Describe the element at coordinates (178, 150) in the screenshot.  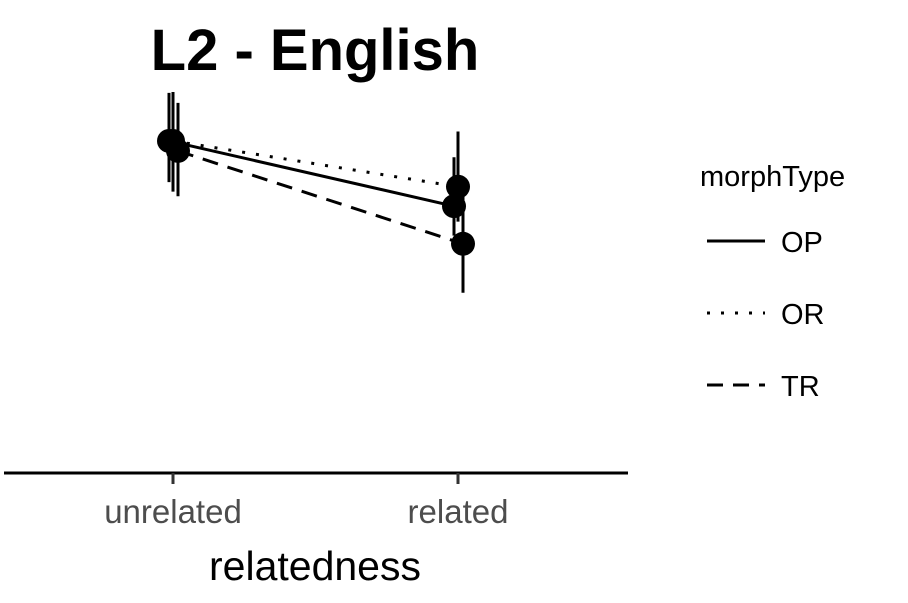
I see `data-point-tr-unrelated` at that location.